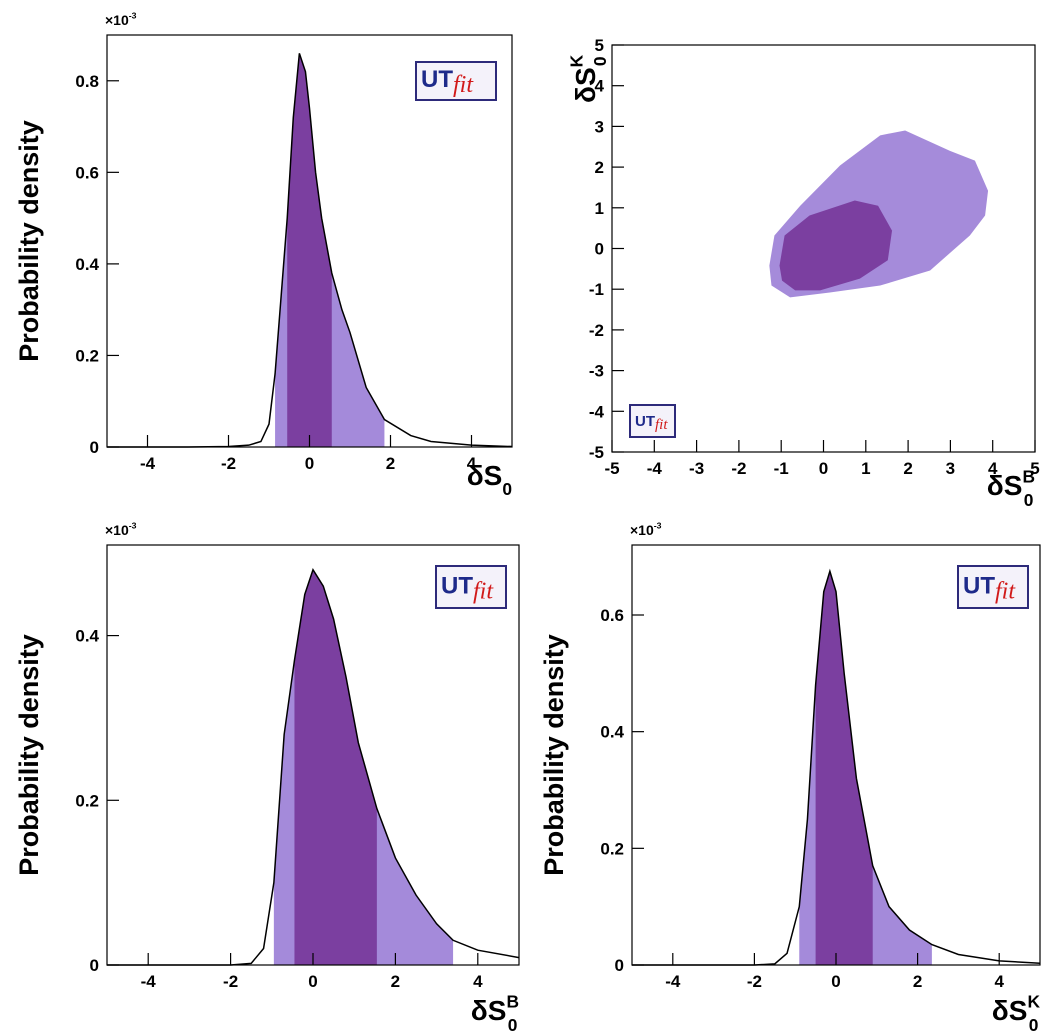 The width and height of the screenshot is (1042, 1035). I want to click on y-axis-title-sub: 0, so click(600, 61).